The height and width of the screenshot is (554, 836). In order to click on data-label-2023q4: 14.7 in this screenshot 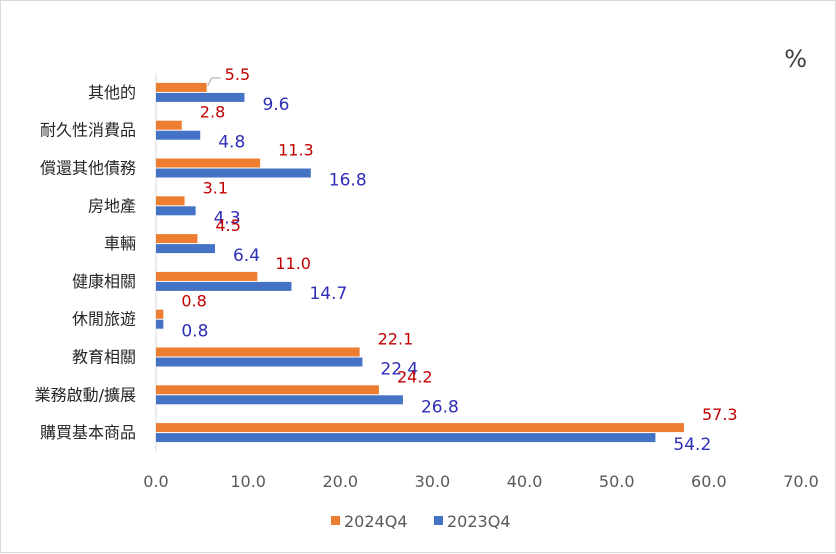, I will do `click(328, 294)`.